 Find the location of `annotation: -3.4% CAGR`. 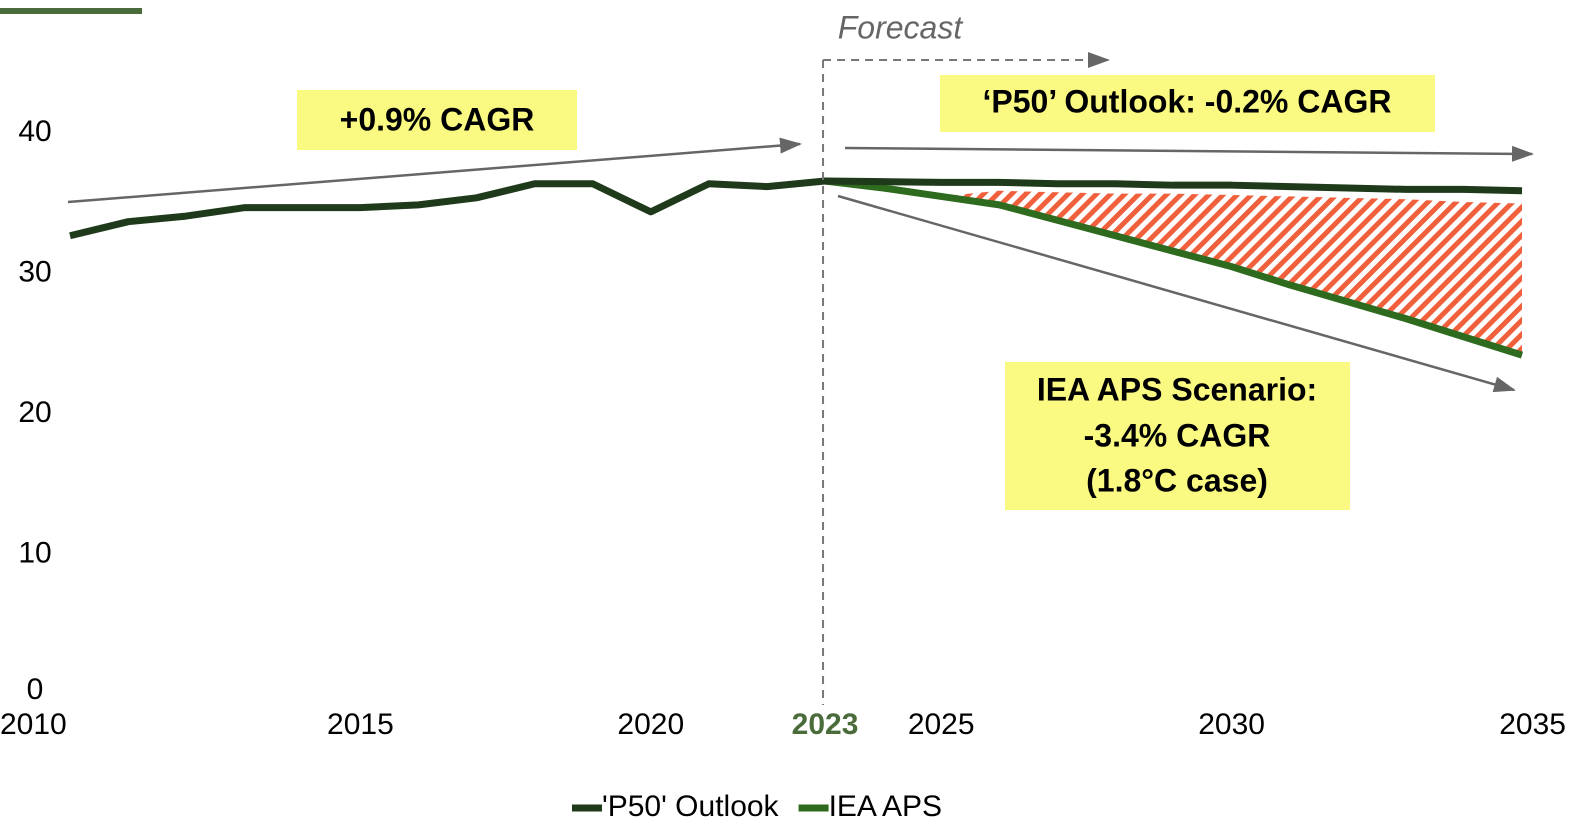

annotation: -3.4% CAGR is located at coordinates (1177, 435).